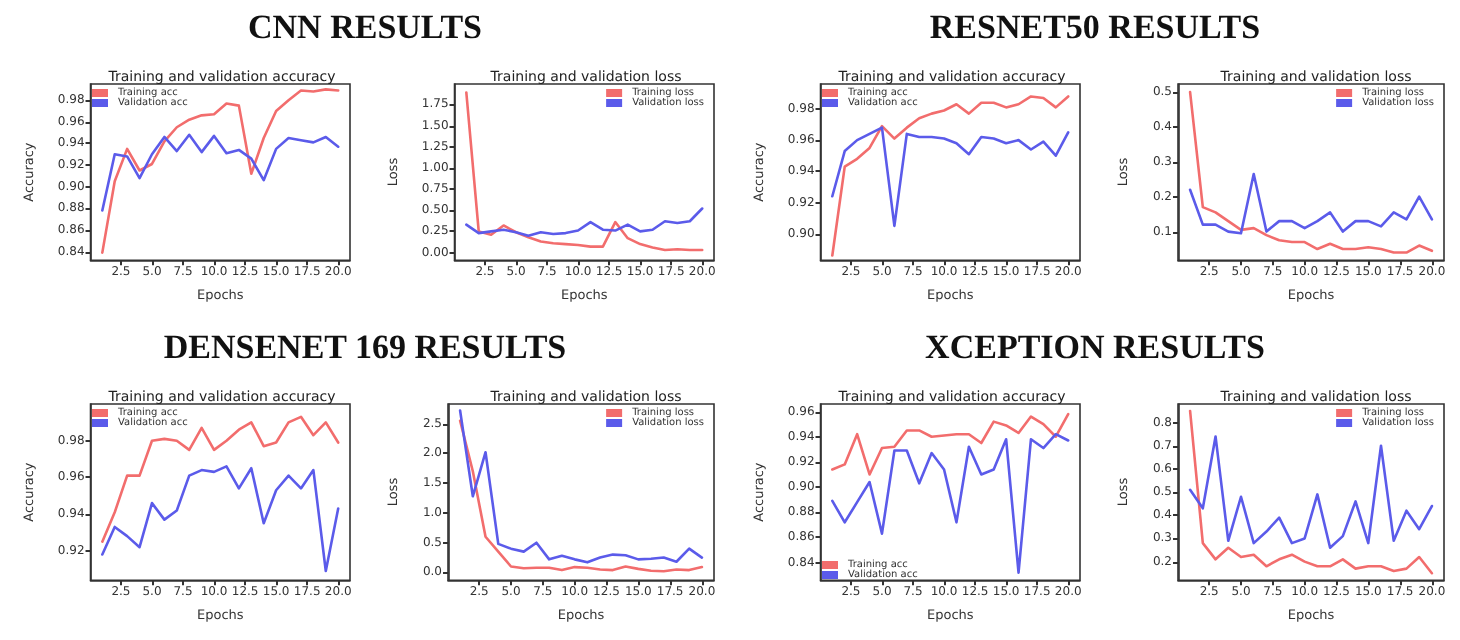 Image resolution: width=1460 pixels, height=640 pixels. Describe the element at coordinates (1095, 348) in the screenshot. I see `text: XCEPTION RESULTS` at that location.